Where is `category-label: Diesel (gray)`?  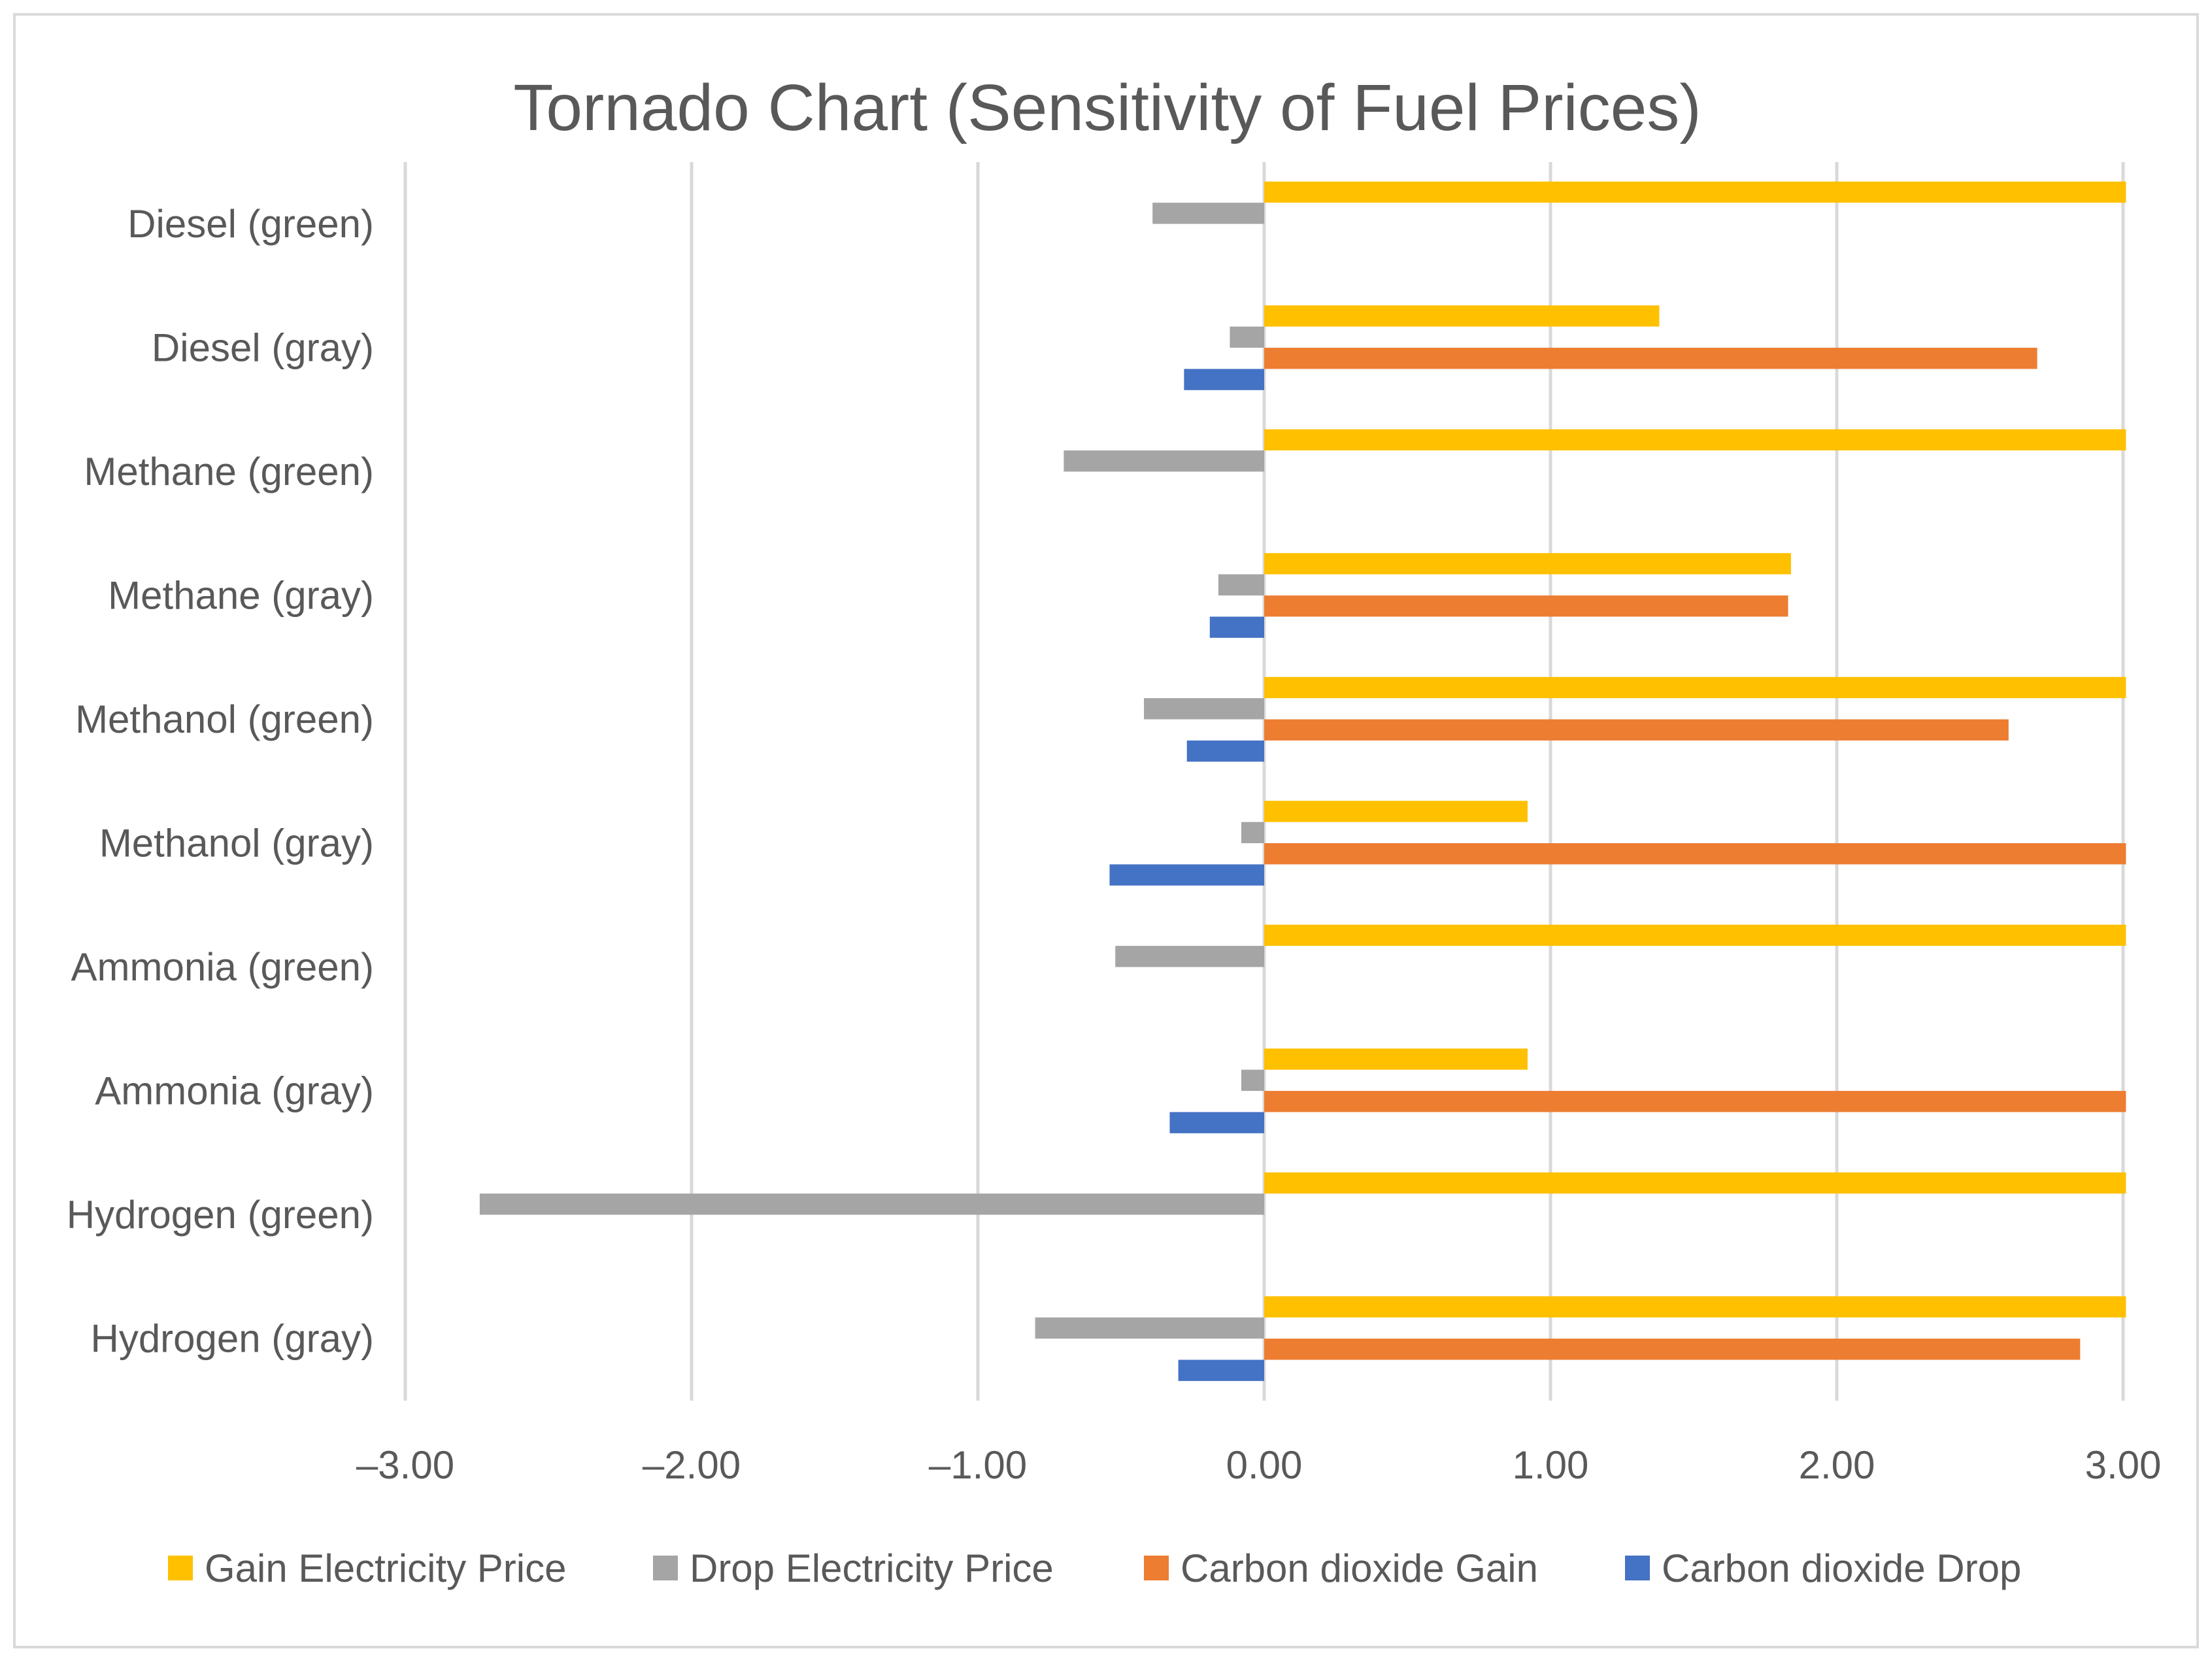 category-label: Diesel (gray) is located at coordinates (263, 347).